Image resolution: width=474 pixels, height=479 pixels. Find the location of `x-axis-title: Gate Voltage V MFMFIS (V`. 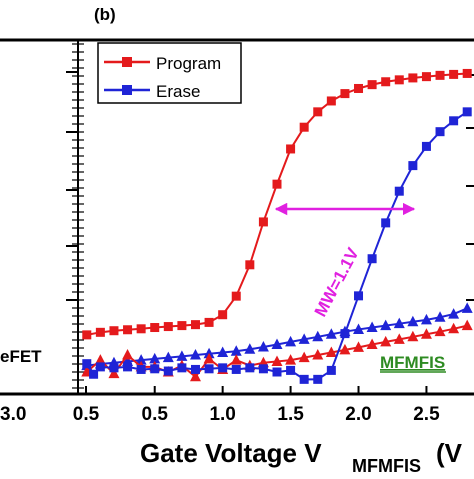

x-axis-title: Gate Voltage V MFMFIS (V is located at coordinates (301, 457).